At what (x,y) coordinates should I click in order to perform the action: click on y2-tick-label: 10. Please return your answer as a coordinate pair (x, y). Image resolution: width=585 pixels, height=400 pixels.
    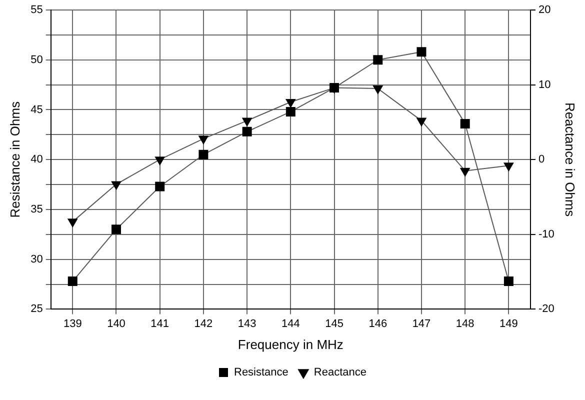
    Looking at the image, I should click on (544, 84).